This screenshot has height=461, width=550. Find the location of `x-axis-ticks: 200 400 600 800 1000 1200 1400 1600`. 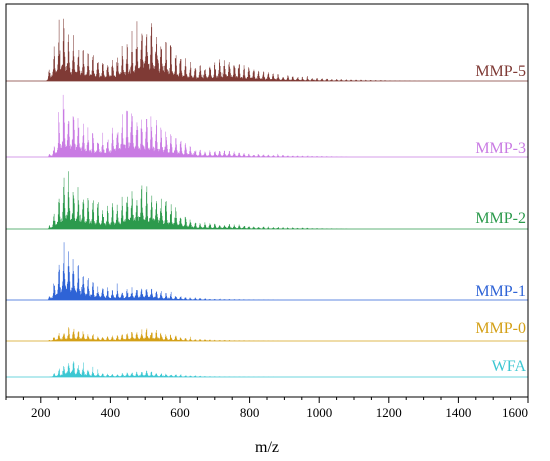

x-axis-ticks: 200 400 600 800 1000 1200 1400 1600 is located at coordinates (267, 408).